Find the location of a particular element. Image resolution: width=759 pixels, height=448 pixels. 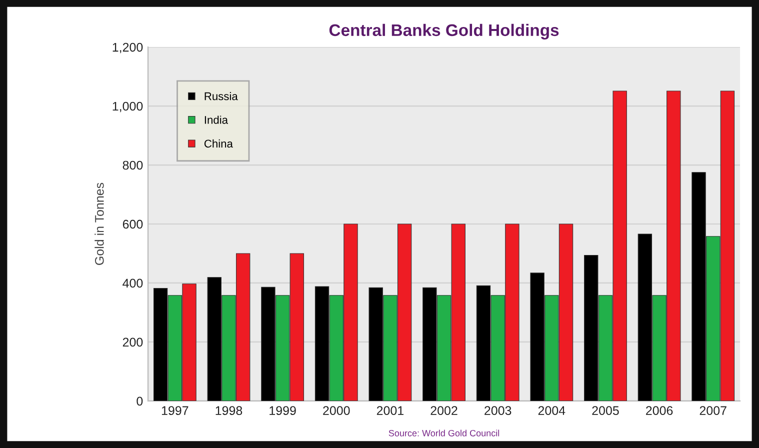

legend-label: Russia is located at coordinates (221, 96).